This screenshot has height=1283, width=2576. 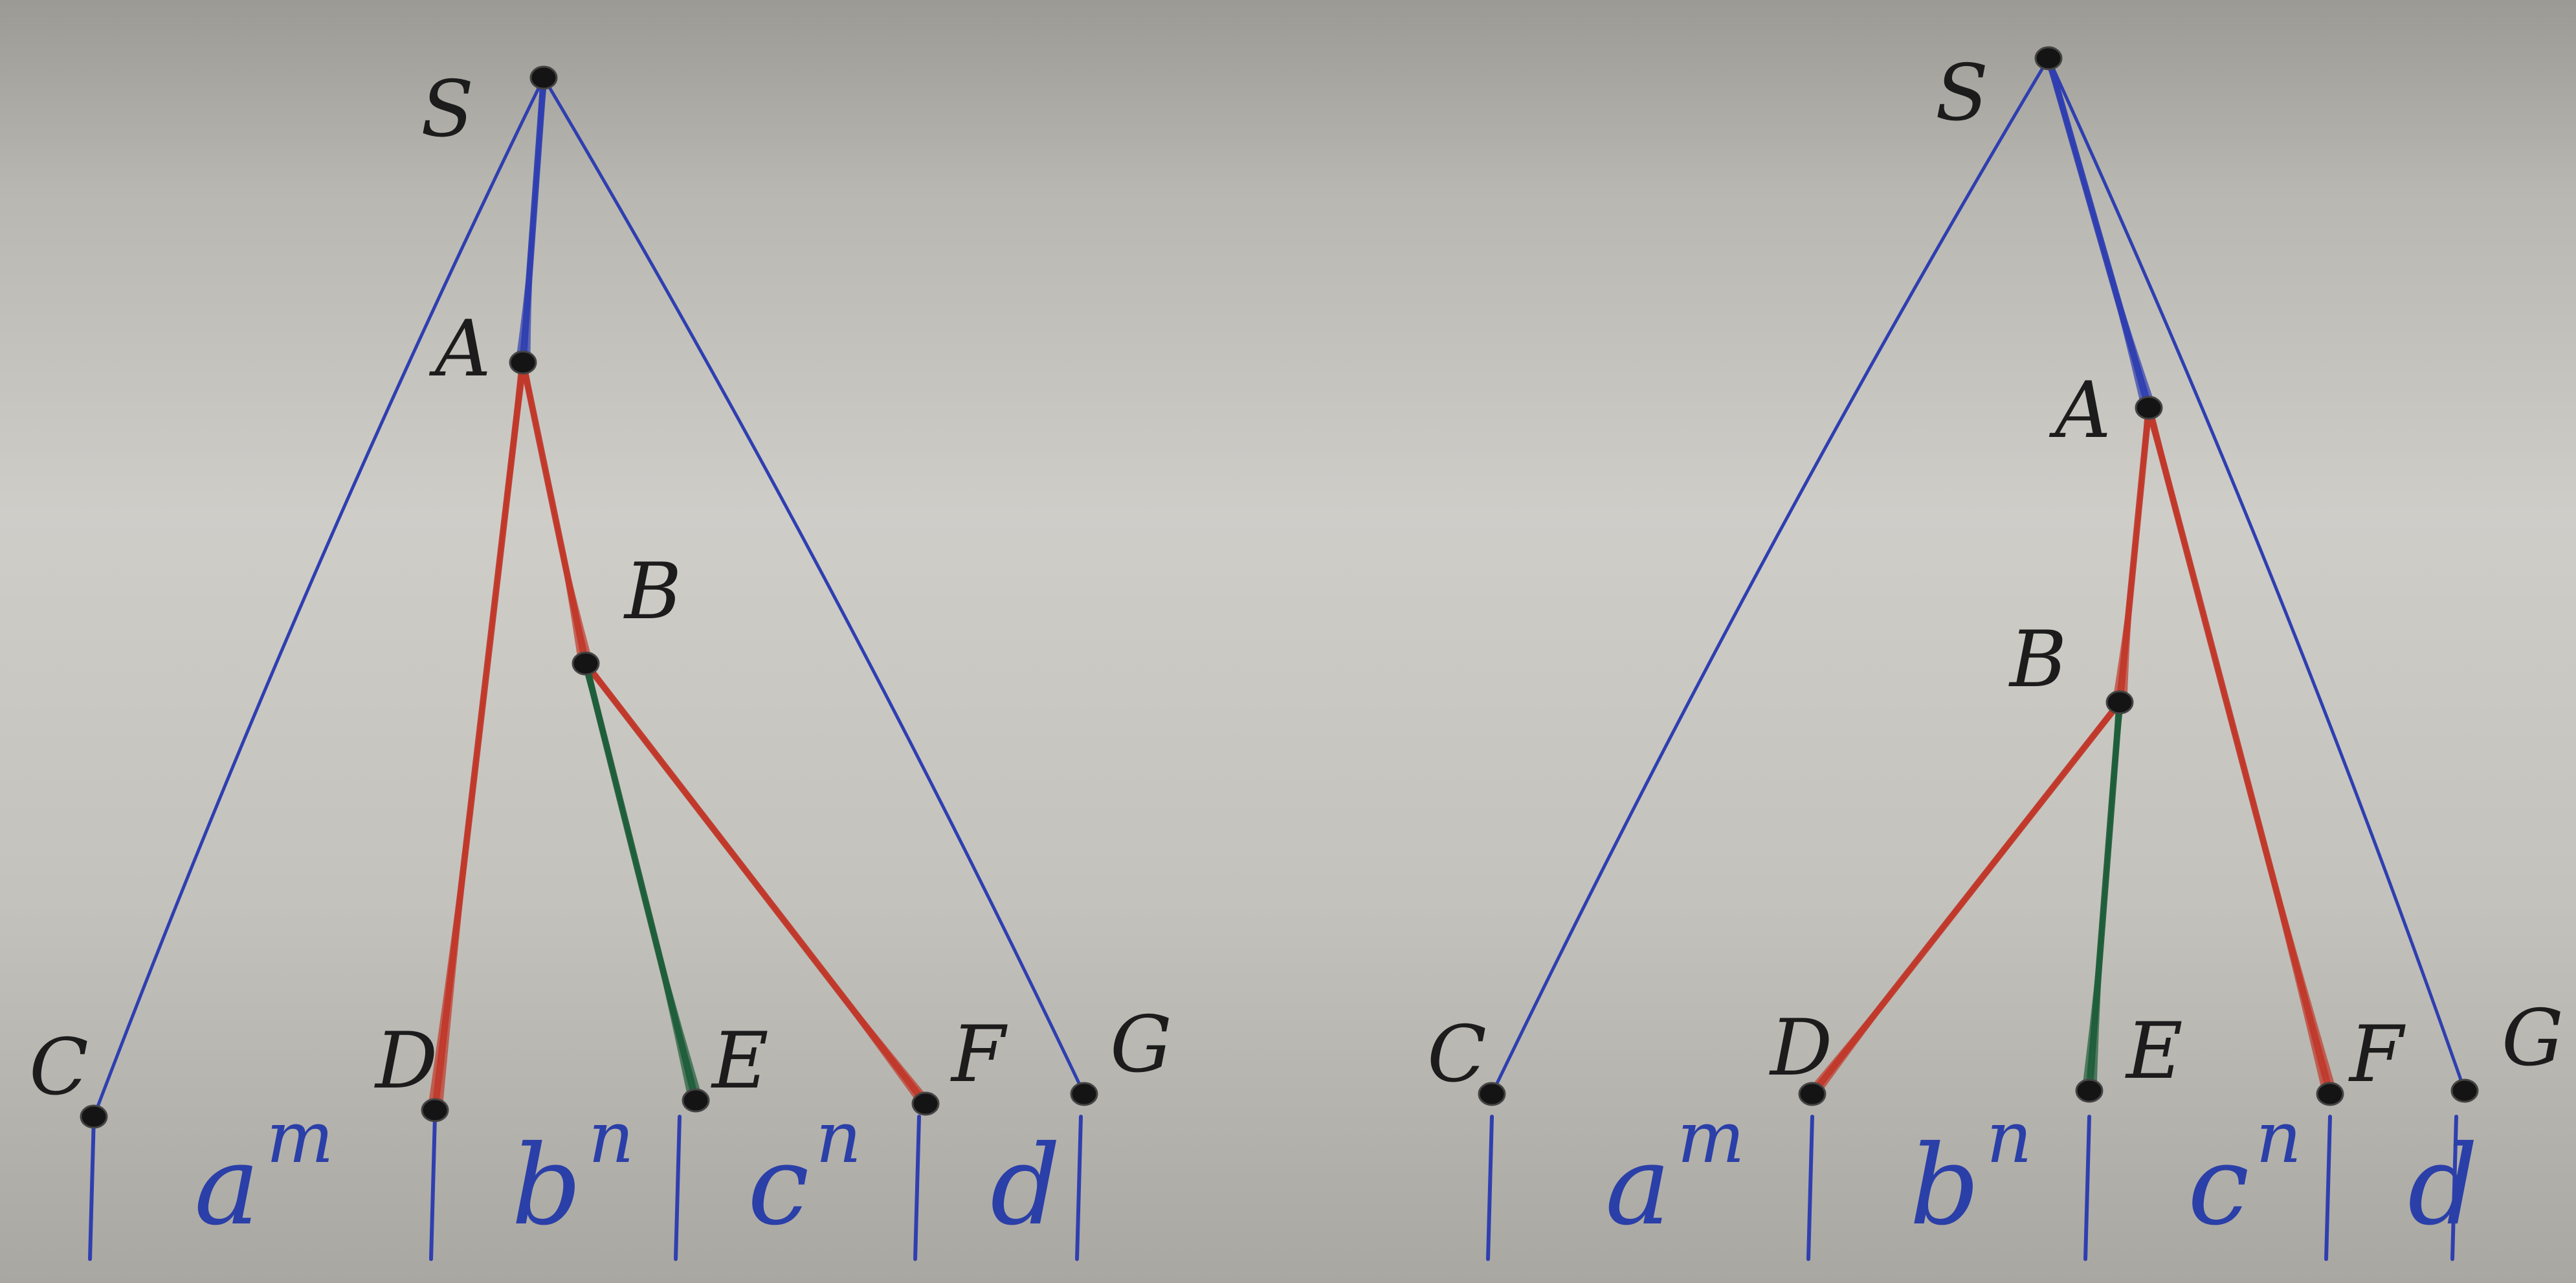 I want to click on edge-s-g, so click(x=2257, y=574).